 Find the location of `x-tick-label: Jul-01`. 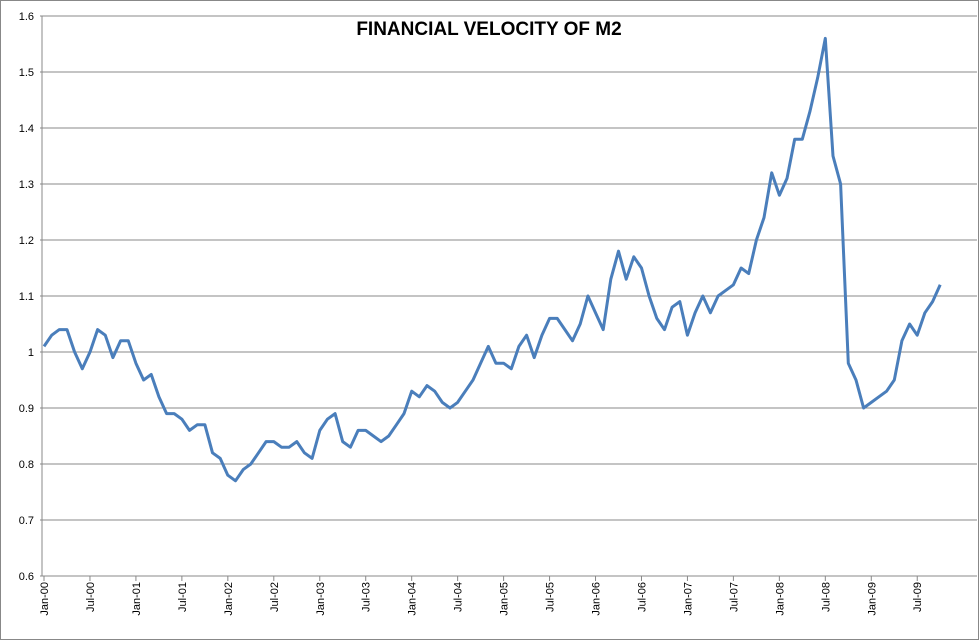

x-tick-label: Jul-01 is located at coordinates (183, 597).